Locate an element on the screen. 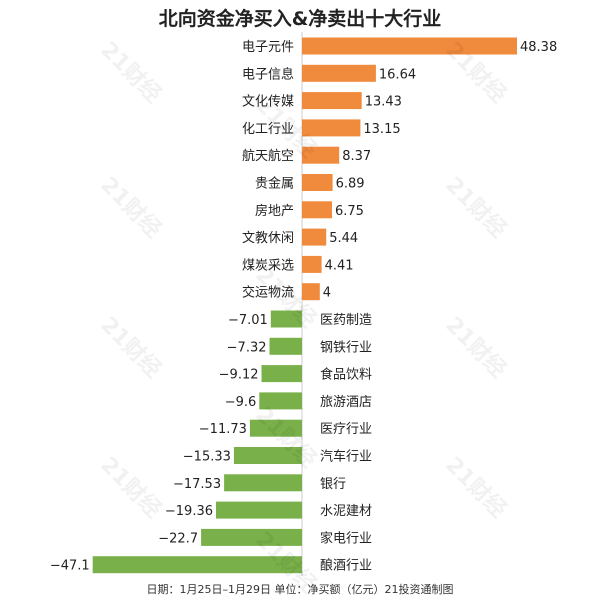 Image resolution: width=600 pixels, height=600 pixels. category-label-10: 交运物流 is located at coordinates (268, 293).